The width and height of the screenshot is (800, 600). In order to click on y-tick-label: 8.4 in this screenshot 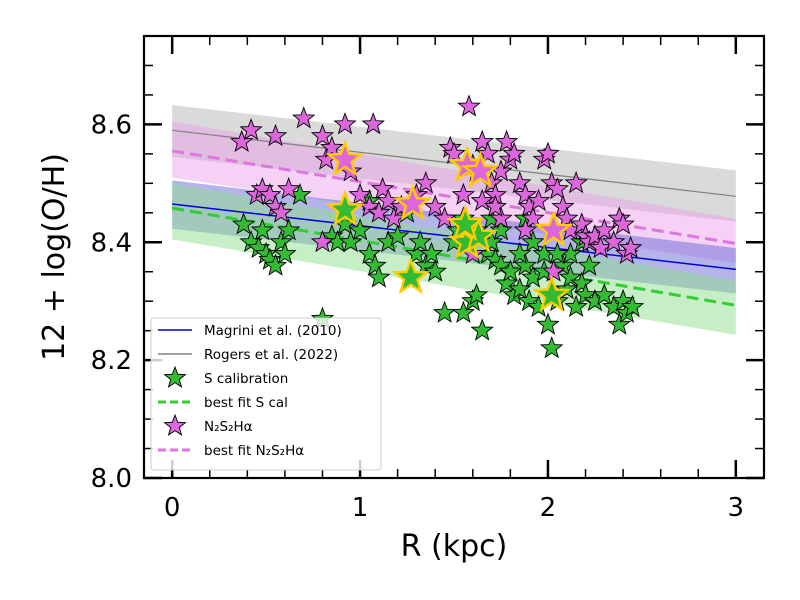, I will do `click(111, 243)`.